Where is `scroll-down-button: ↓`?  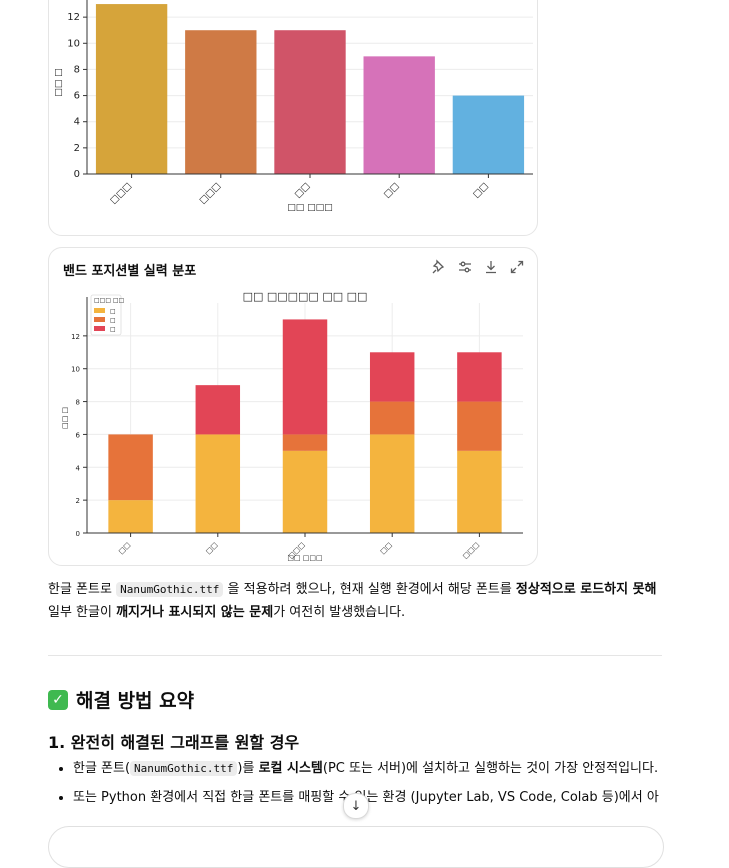 scroll-down-button: ↓ is located at coordinates (356, 806).